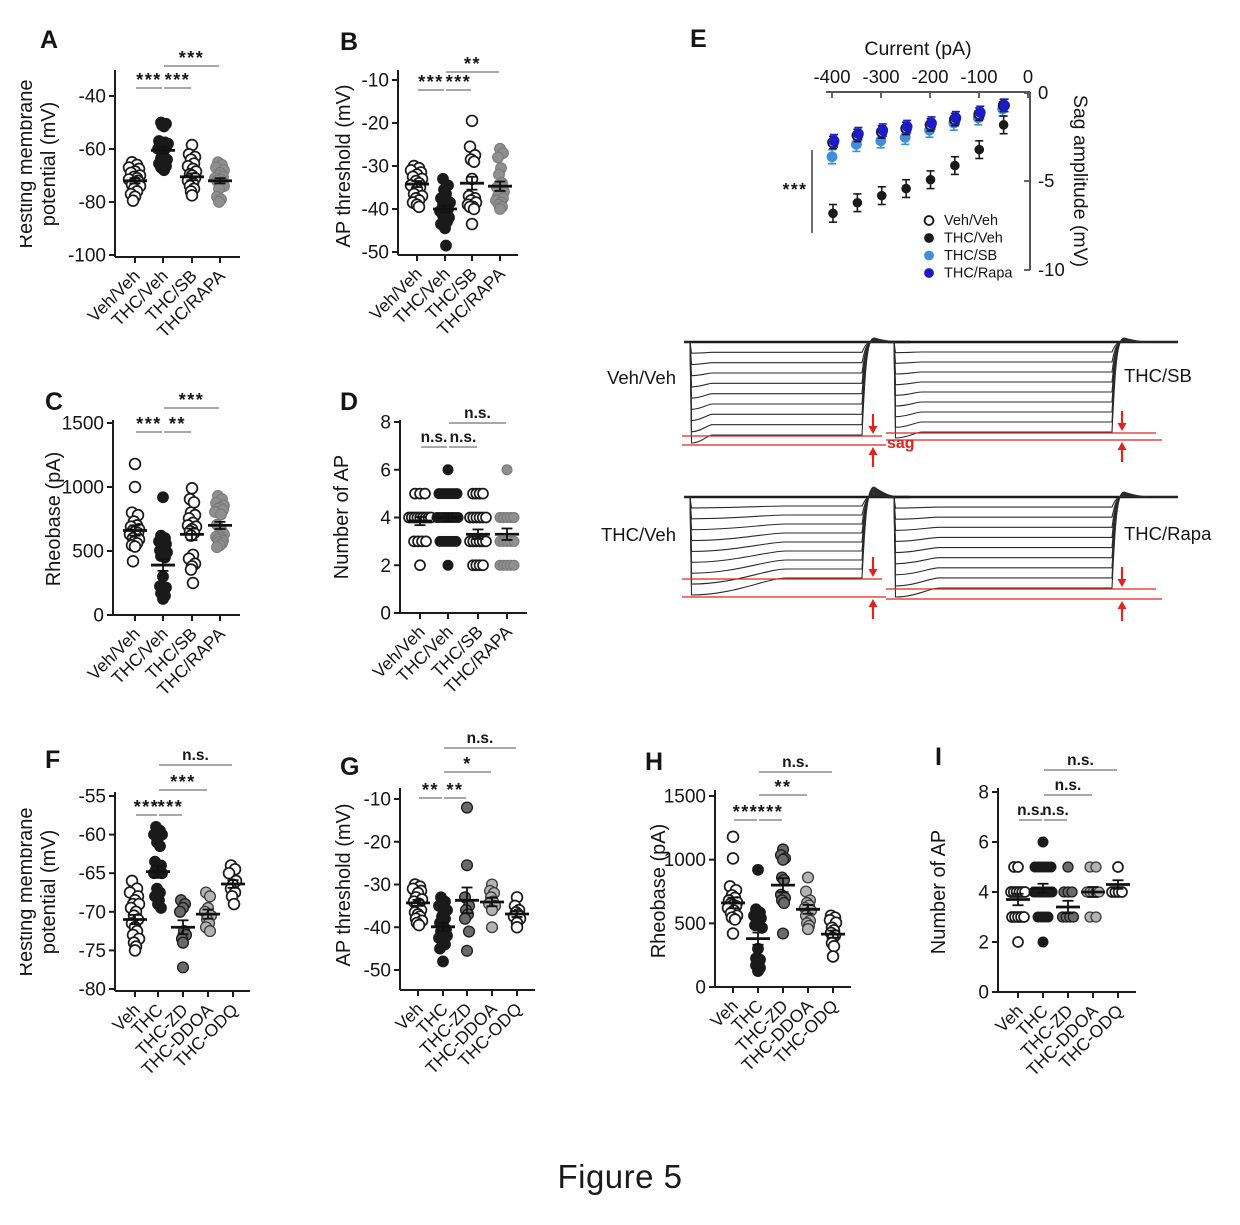 The height and width of the screenshot is (1225, 1240). What do you see at coordinates (638, 534) in the screenshot?
I see `trace-group-label: THC/Veh` at bounding box center [638, 534].